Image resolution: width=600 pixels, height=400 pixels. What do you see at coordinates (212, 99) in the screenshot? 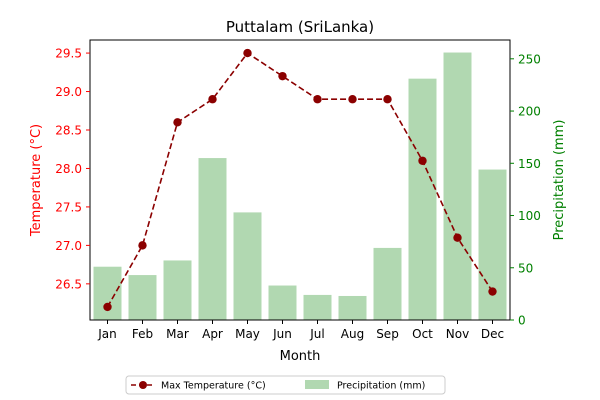
I see `point-temp-apr` at bounding box center [212, 99].